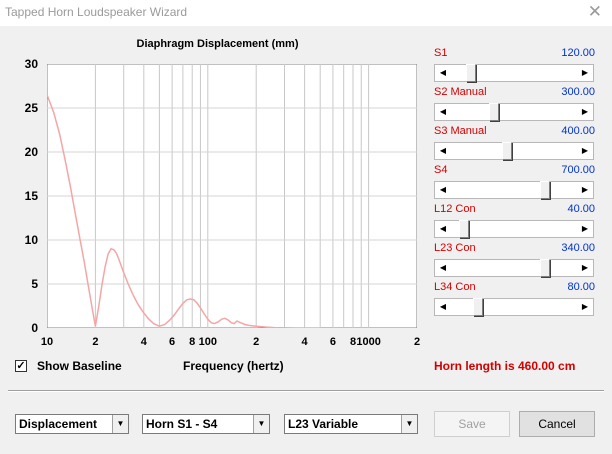 Image resolution: width=612 pixels, height=454 pixels. Describe the element at coordinates (441, 170) in the screenshot. I see `param-label: S4` at that location.